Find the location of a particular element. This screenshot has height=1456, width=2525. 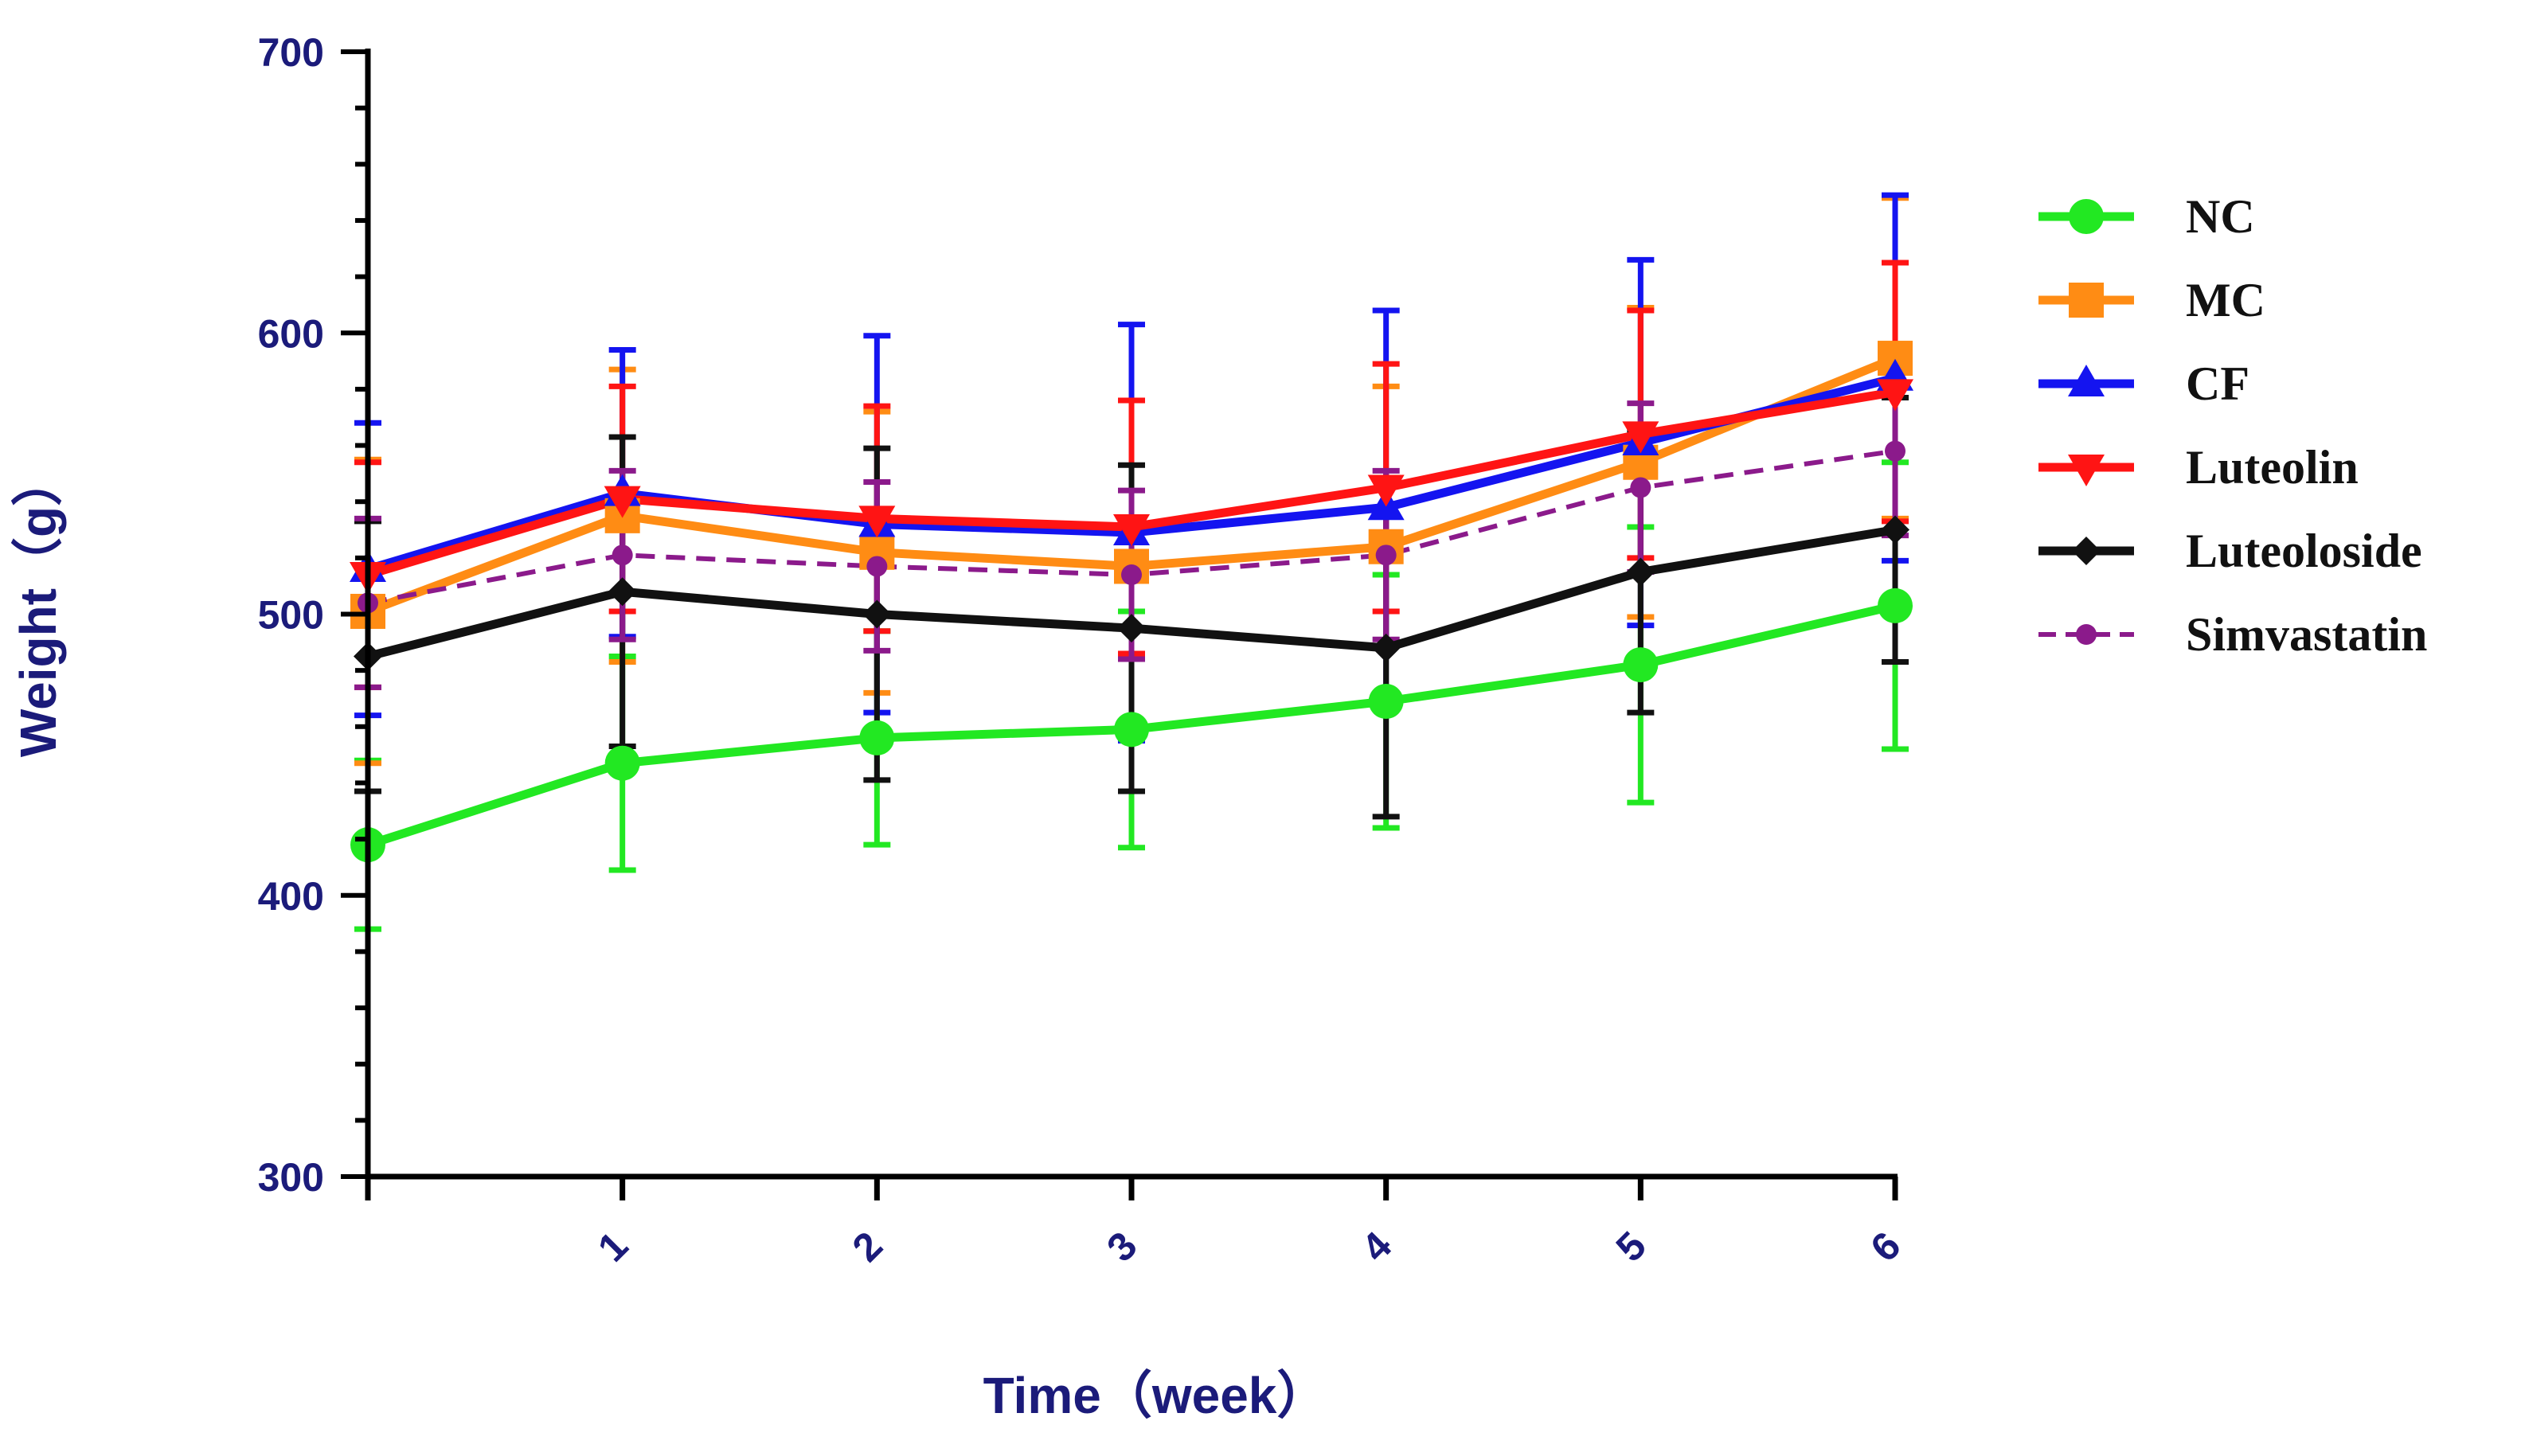

legend-luteoloside-label: Luteoloside is located at coordinates (2304, 551).